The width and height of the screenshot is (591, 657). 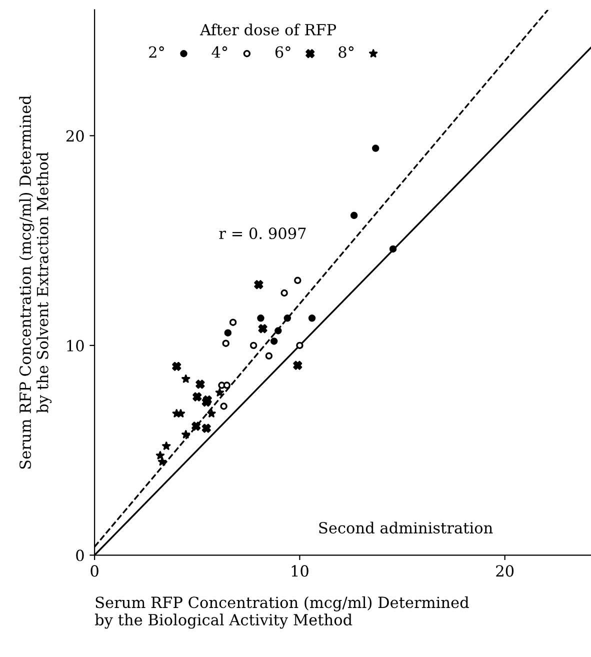 What do you see at coordinates (282, 612) in the screenshot?
I see `x-axis-title: Serum RFP Concentration (mcg/ml) Determined by the Biological Activity Method` at bounding box center [282, 612].